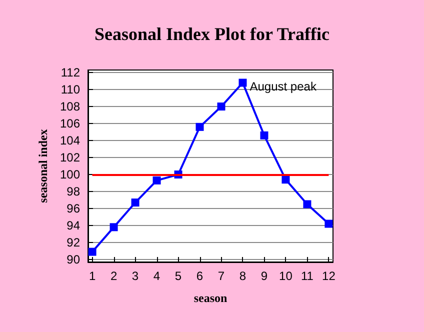 This screenshot has height=332, width=424. Describe the element at coordinates (135, 276) in the screenshot. I see `x-tick-label: 3` at that location.